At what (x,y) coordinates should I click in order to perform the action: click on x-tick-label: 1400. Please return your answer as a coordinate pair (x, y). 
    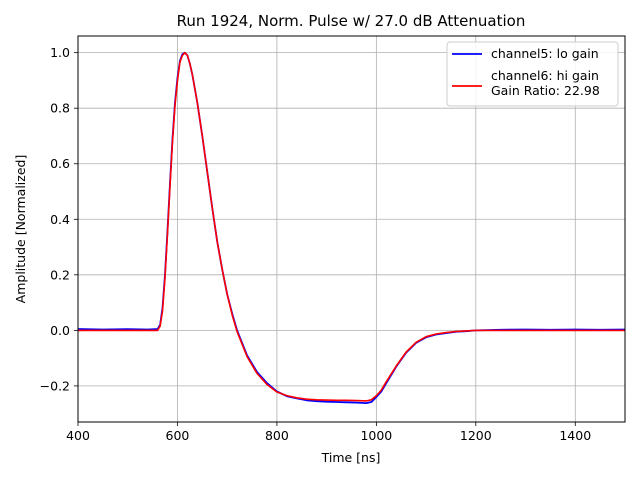
    Looking at the image, I should click on (575, 435).